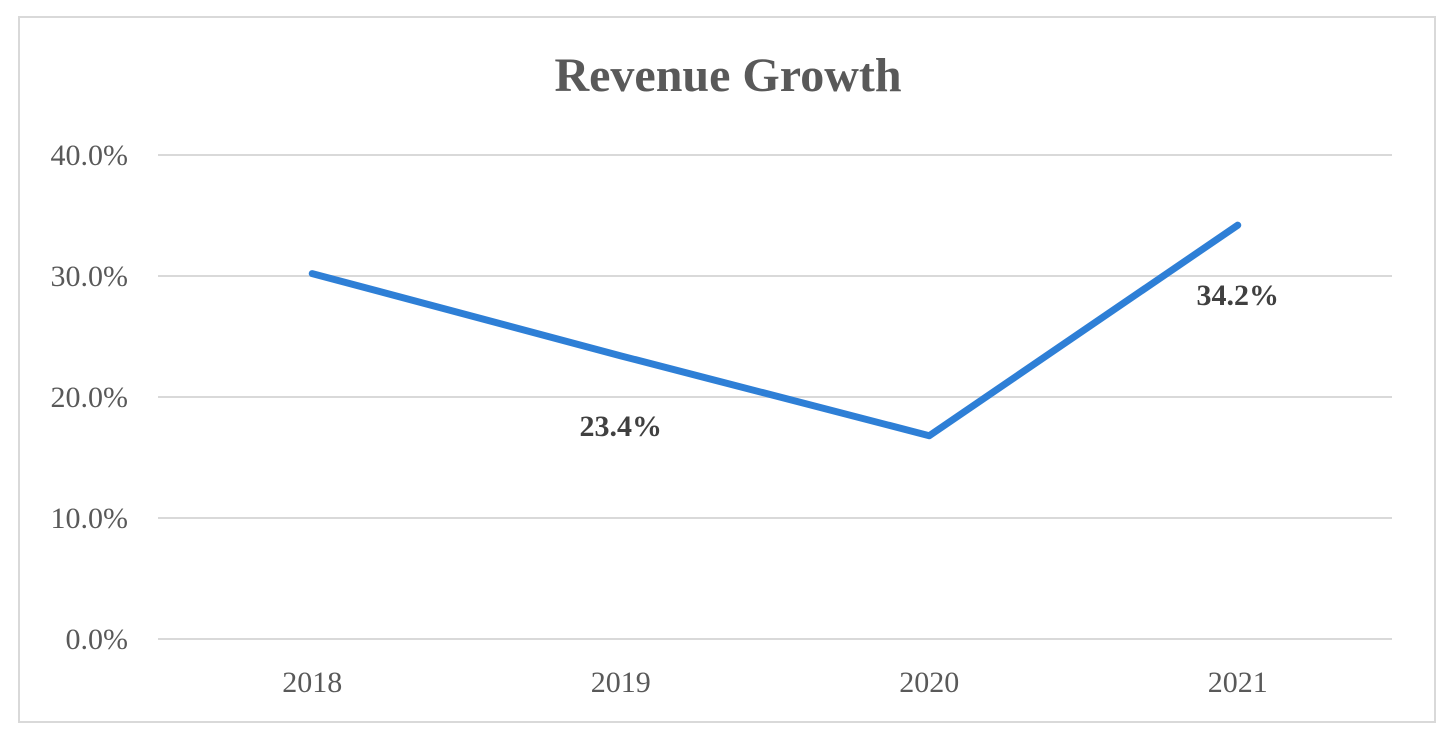 The image size is (1456, 751). I want to click on data-label: 23.4%, so click(621, 426).